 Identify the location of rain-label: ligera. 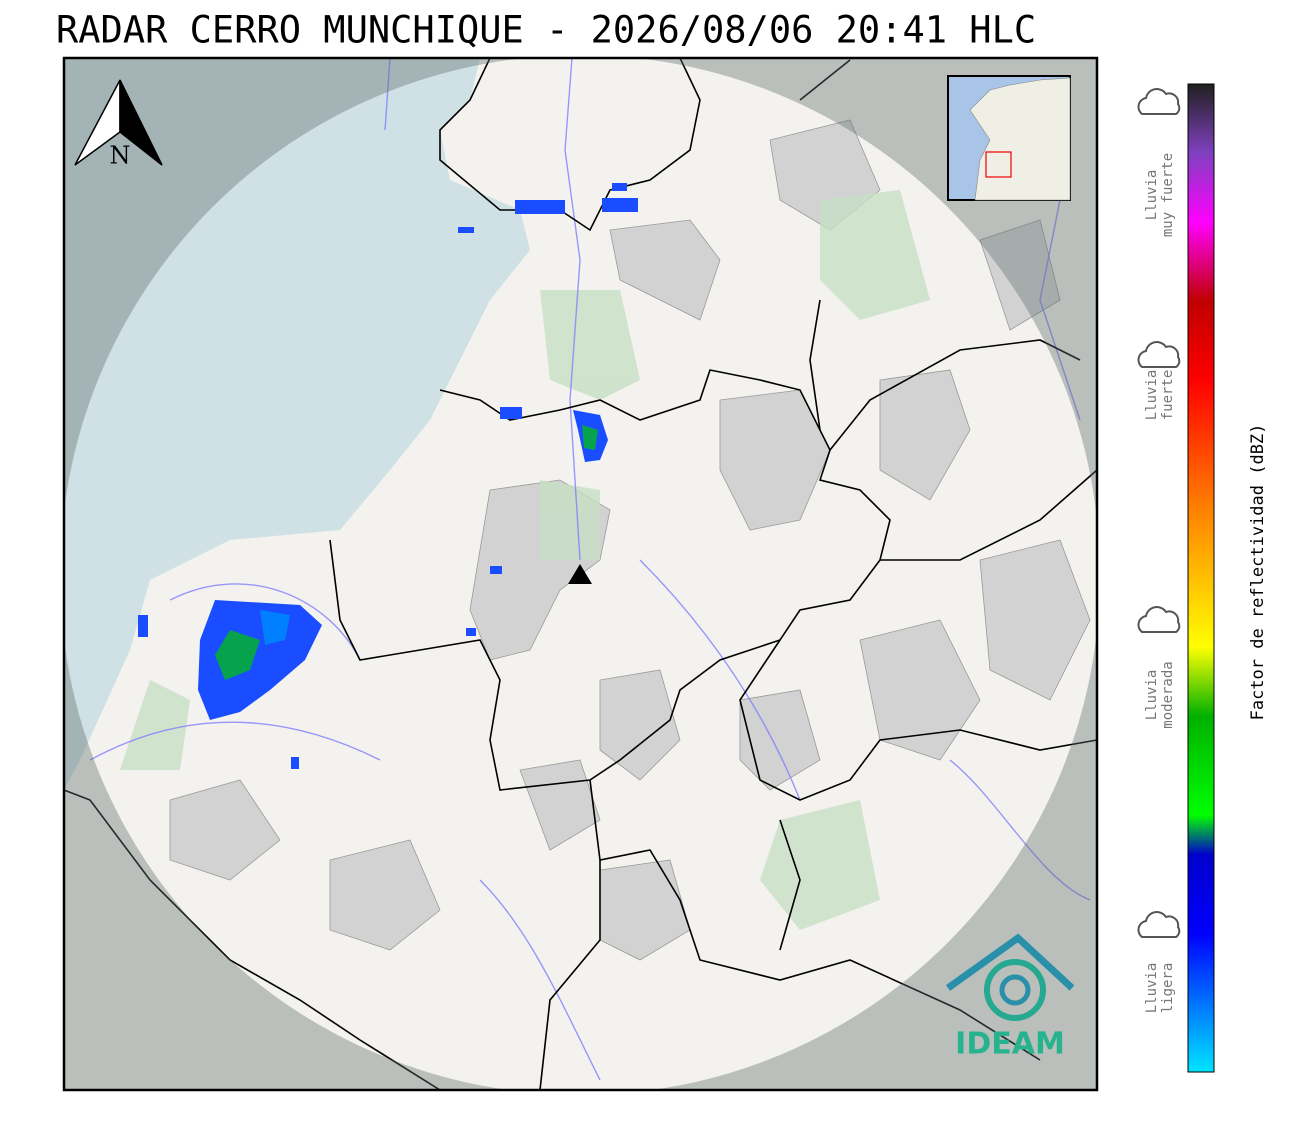
(1168, 988).